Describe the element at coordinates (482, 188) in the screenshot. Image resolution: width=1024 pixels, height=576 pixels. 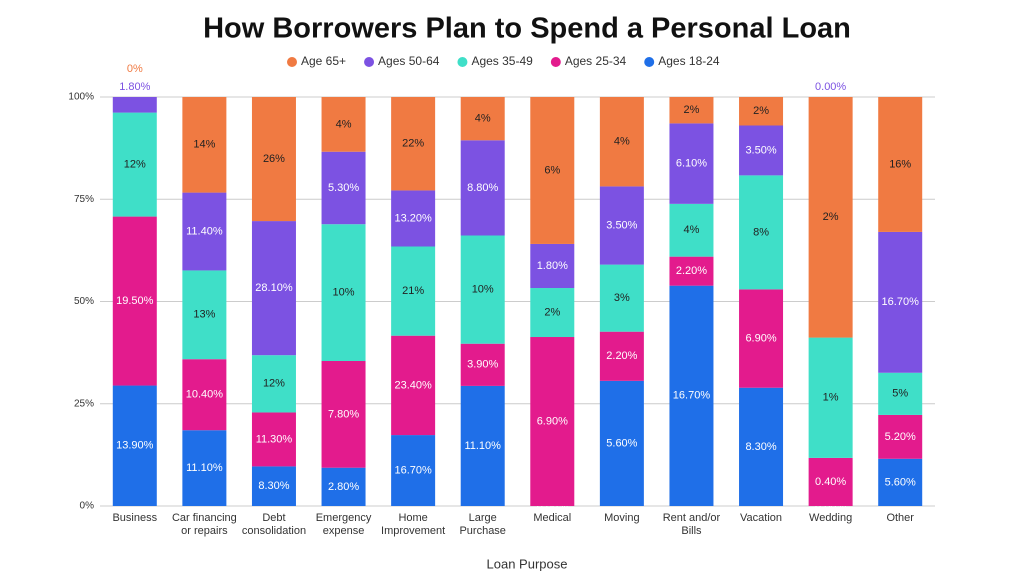
I see `data-label: 8.80%` at that location.